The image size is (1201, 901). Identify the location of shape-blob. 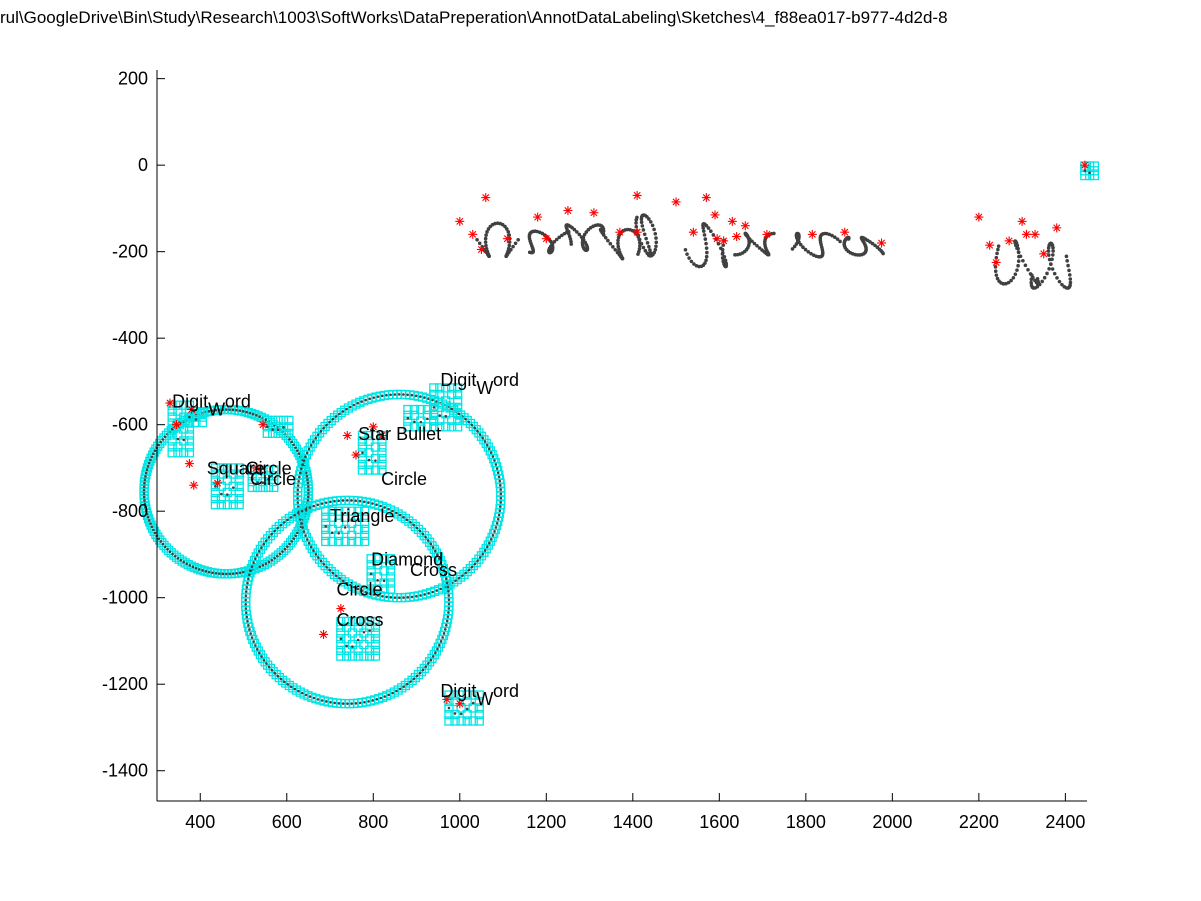
(227, 486).